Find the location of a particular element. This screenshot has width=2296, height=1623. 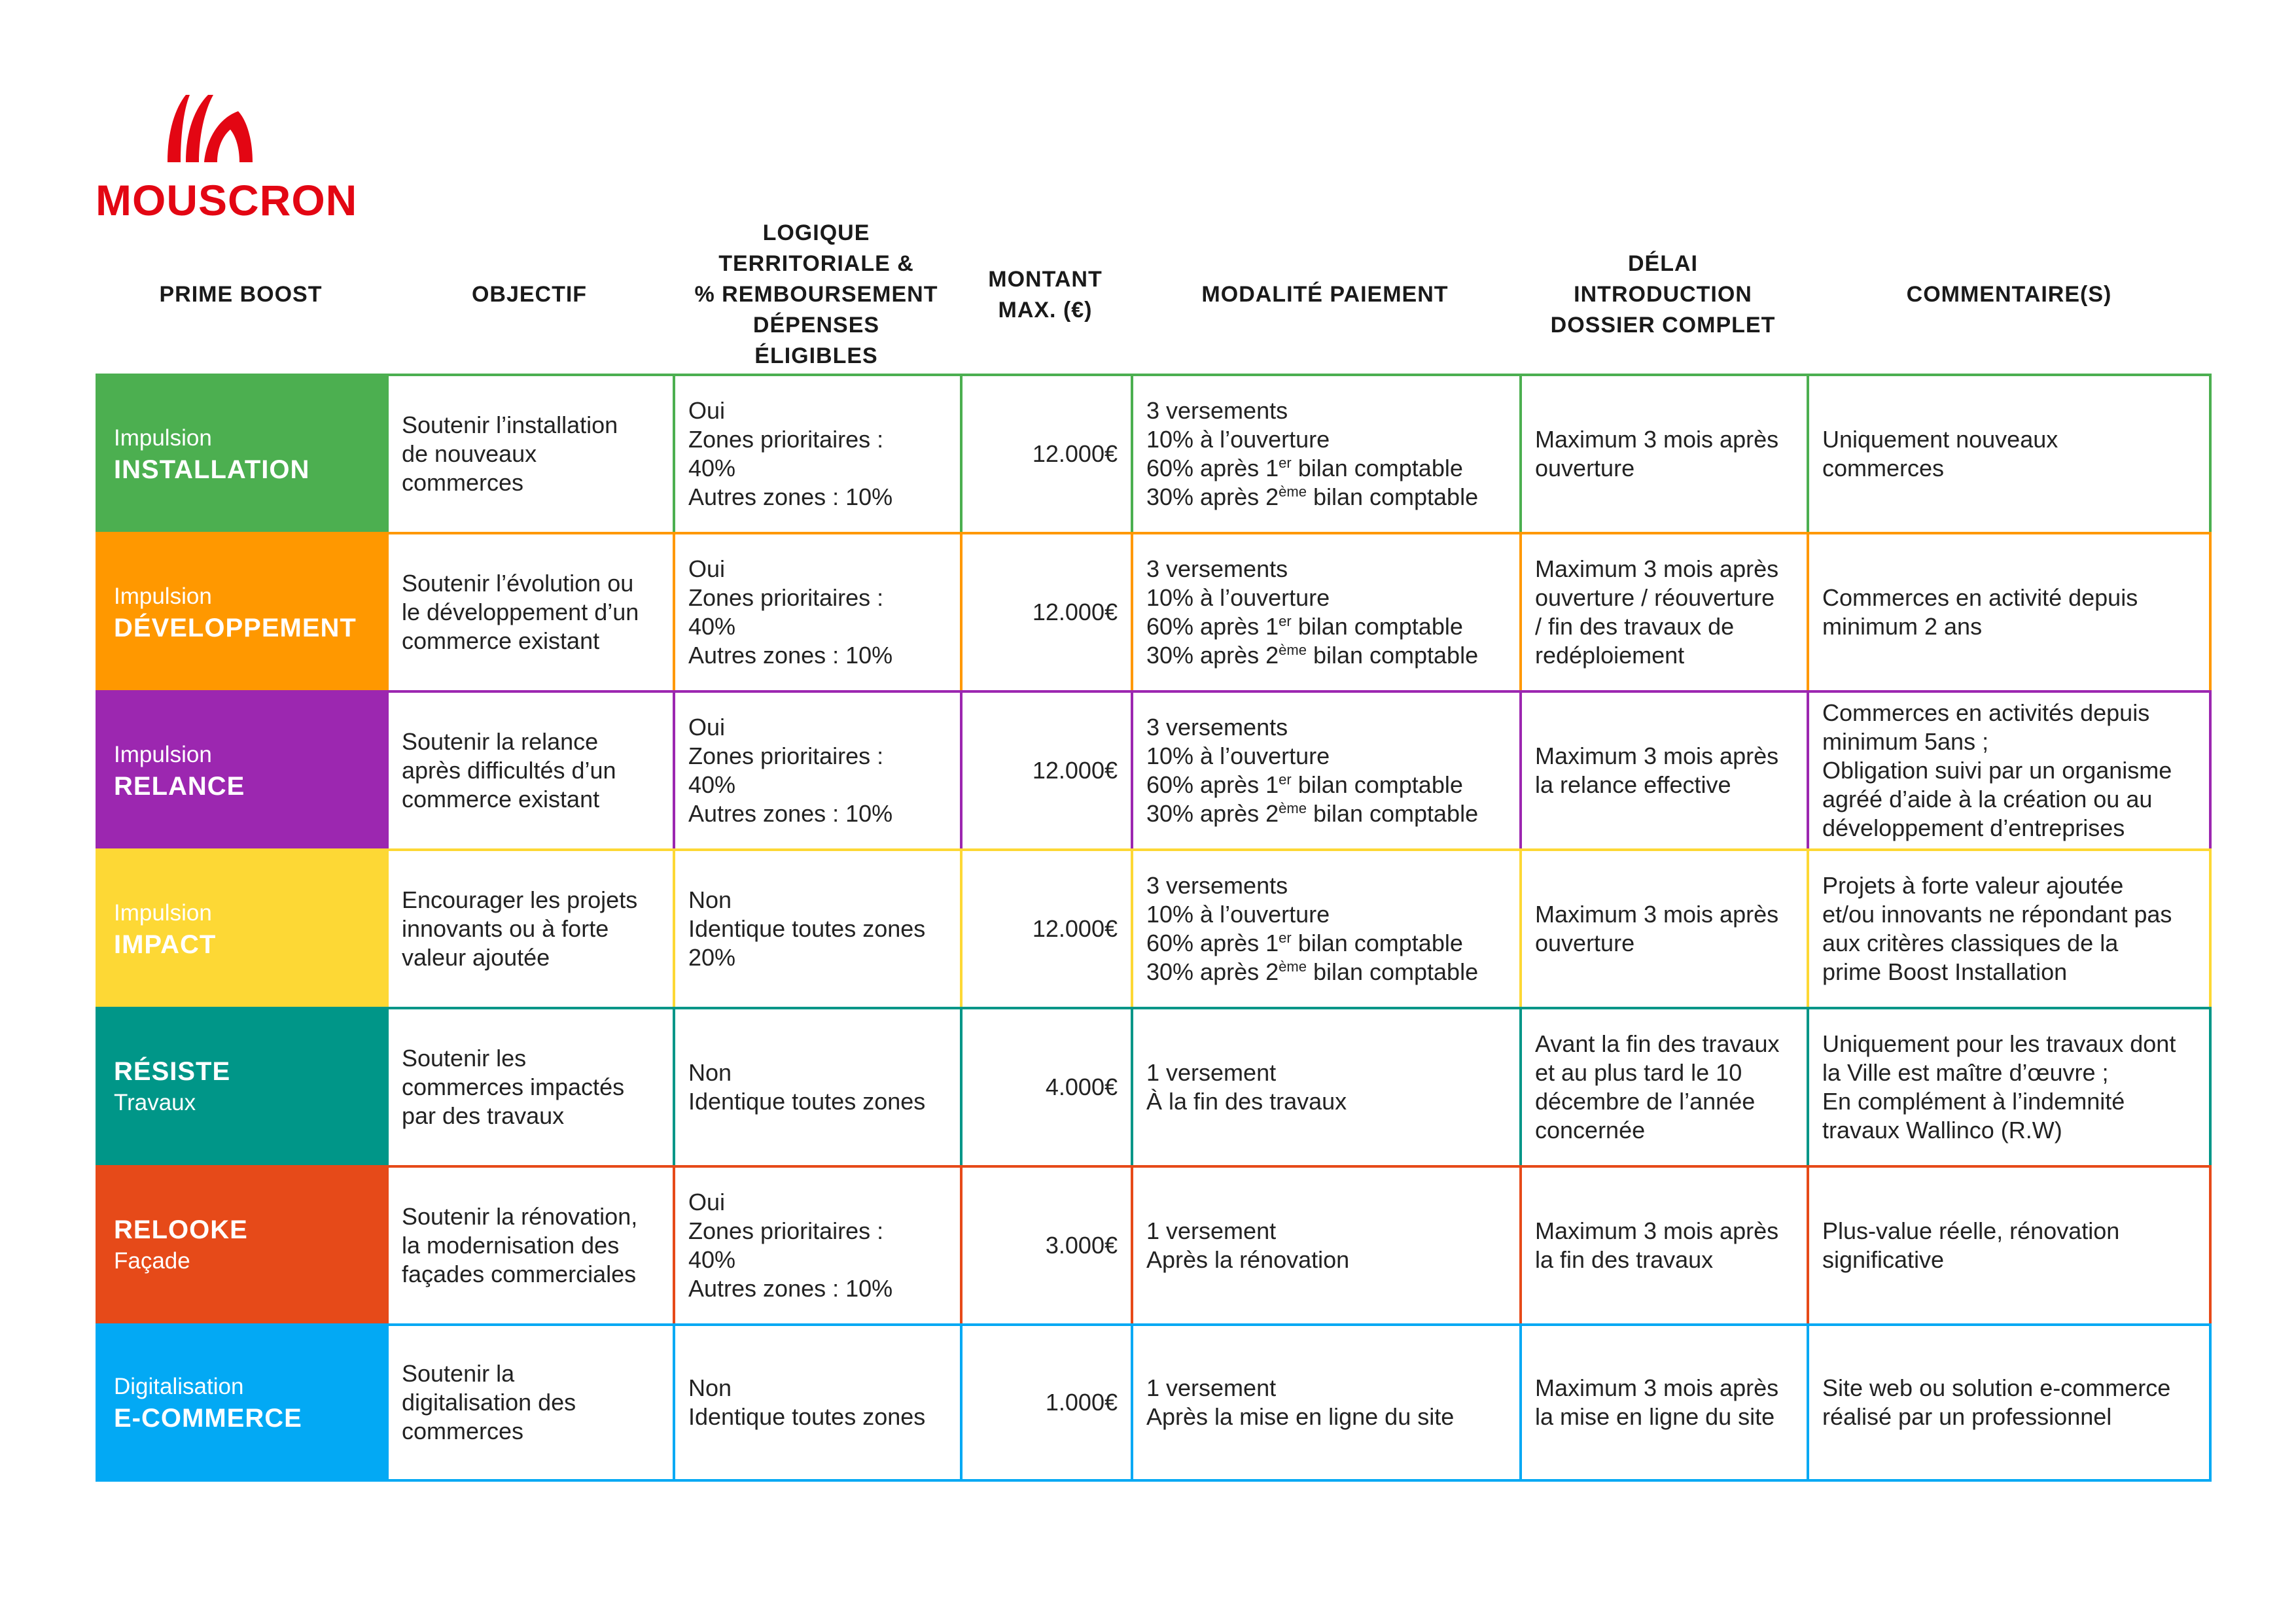

comment-line: développement d’entreprises is located at coordinates (1974, 828).